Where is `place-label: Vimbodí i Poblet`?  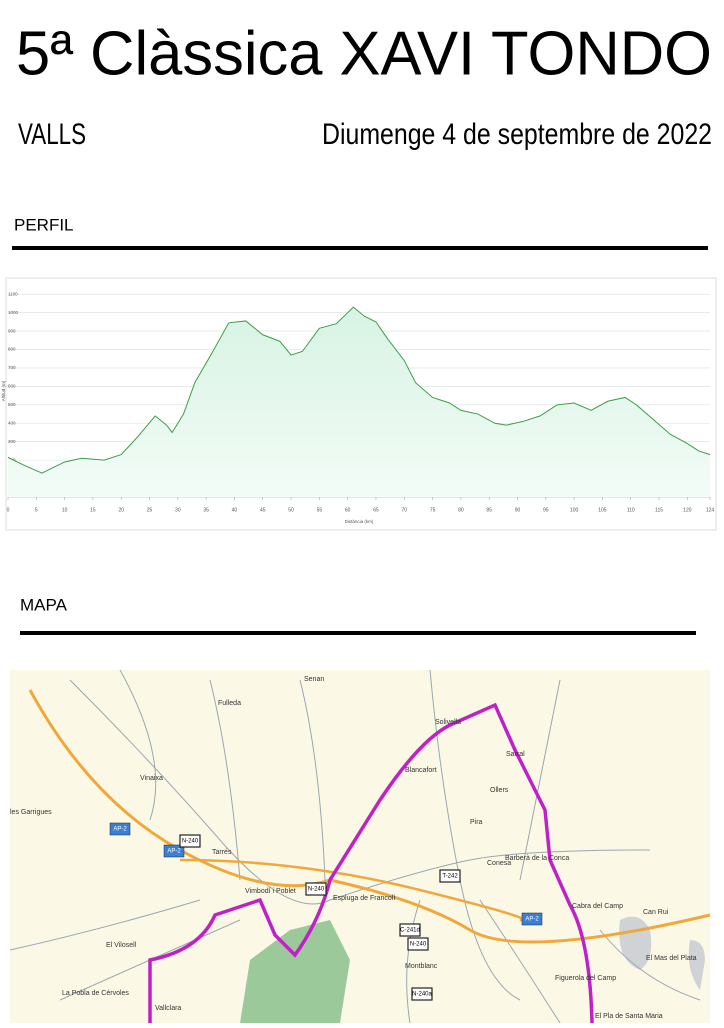 place-label: Vimbodí i Poblet is located at coordinates (270, 891).